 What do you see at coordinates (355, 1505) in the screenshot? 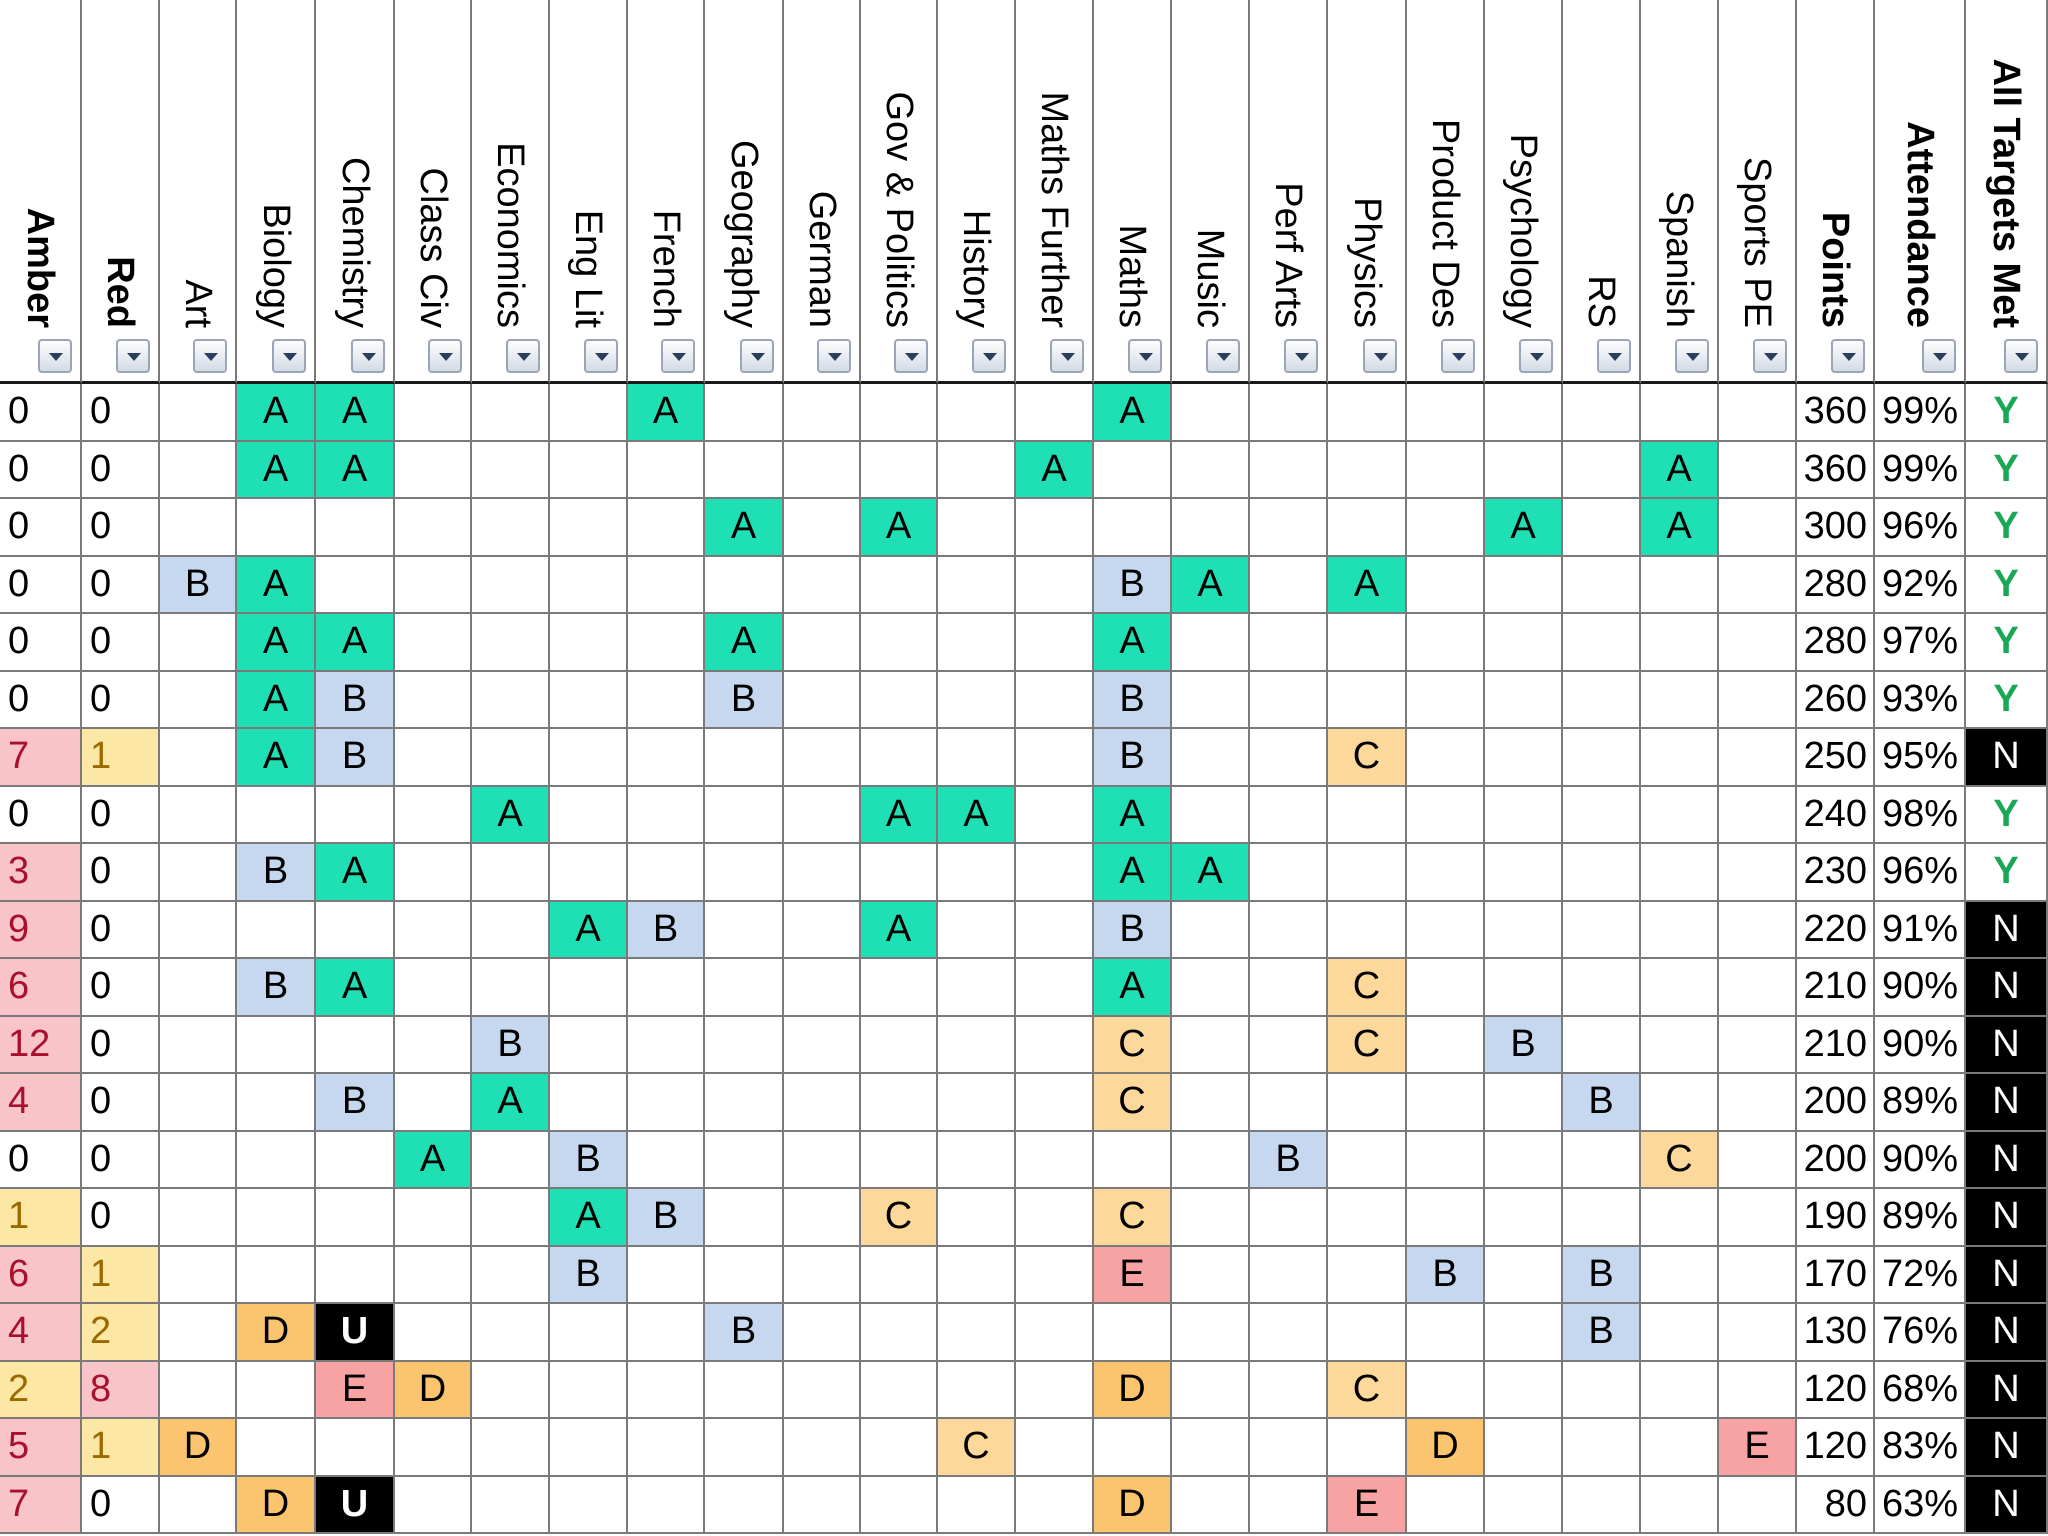
I see `cell-chemistry: U` at bounding box center [355, 1505].